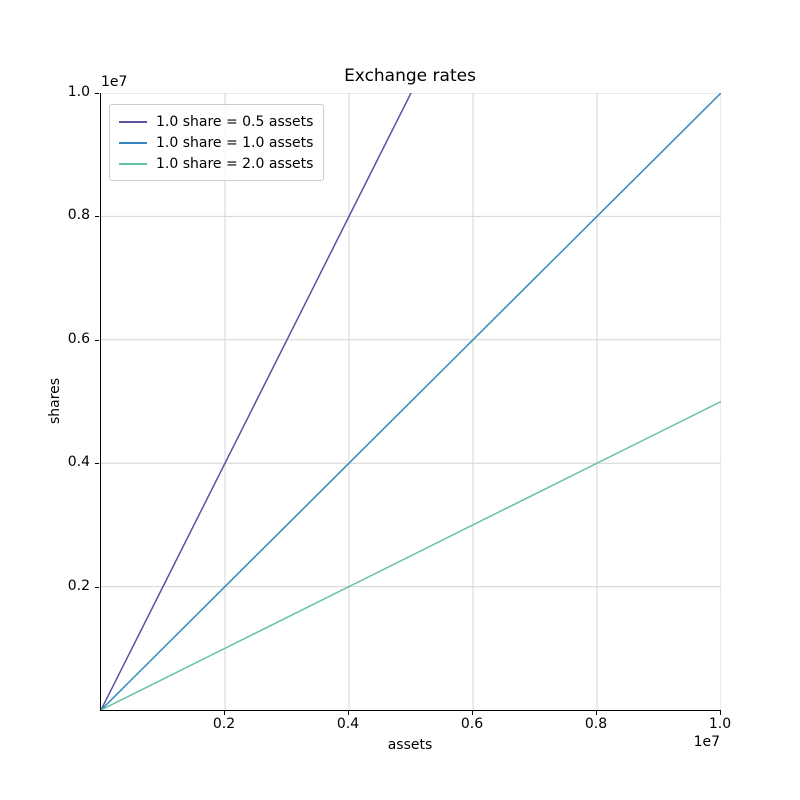 Image resolution: width=800 pixels, height=800 pixels. Describe the element at coordinates (97, 340) in the screenshot. I see `y-tick-mark-0.6` at that location.